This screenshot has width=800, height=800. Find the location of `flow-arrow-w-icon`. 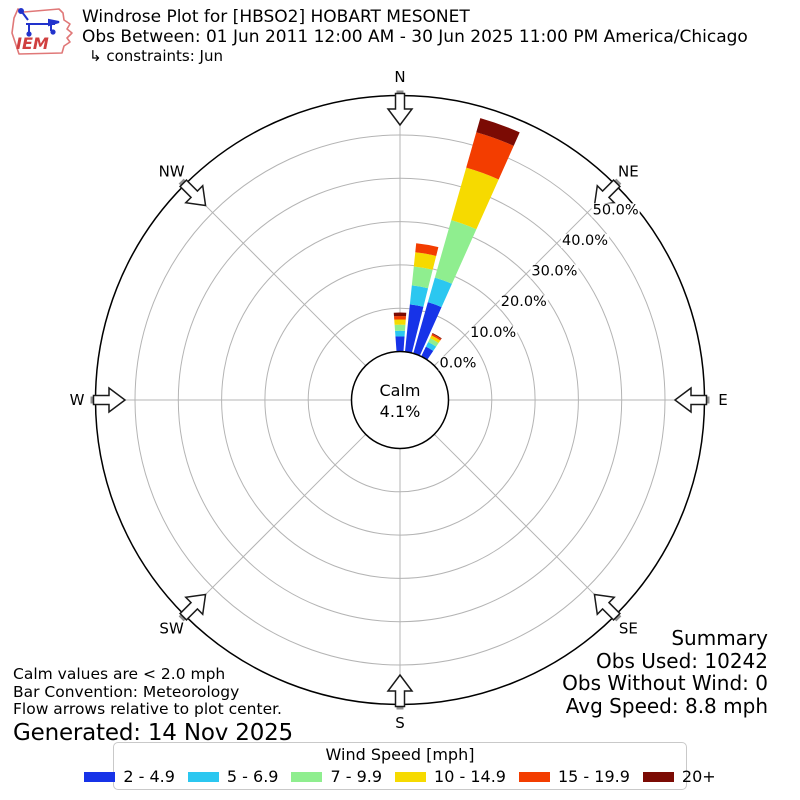

flow-arrow-w-icon is located at coordinates (109, 400).